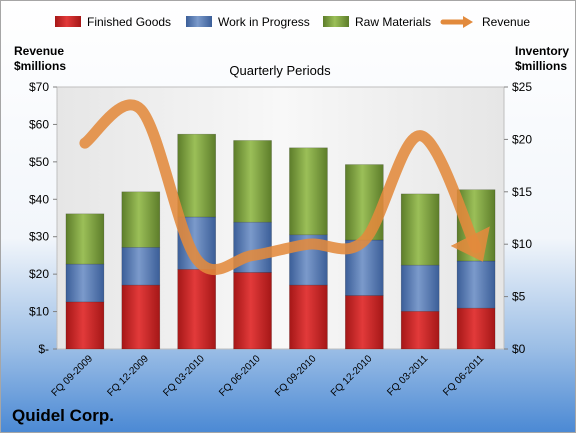 The height and width of the screenshot is (433, 576). I want to click on legend-label-work-in-progress: Work in Progress, so click(264, 22).